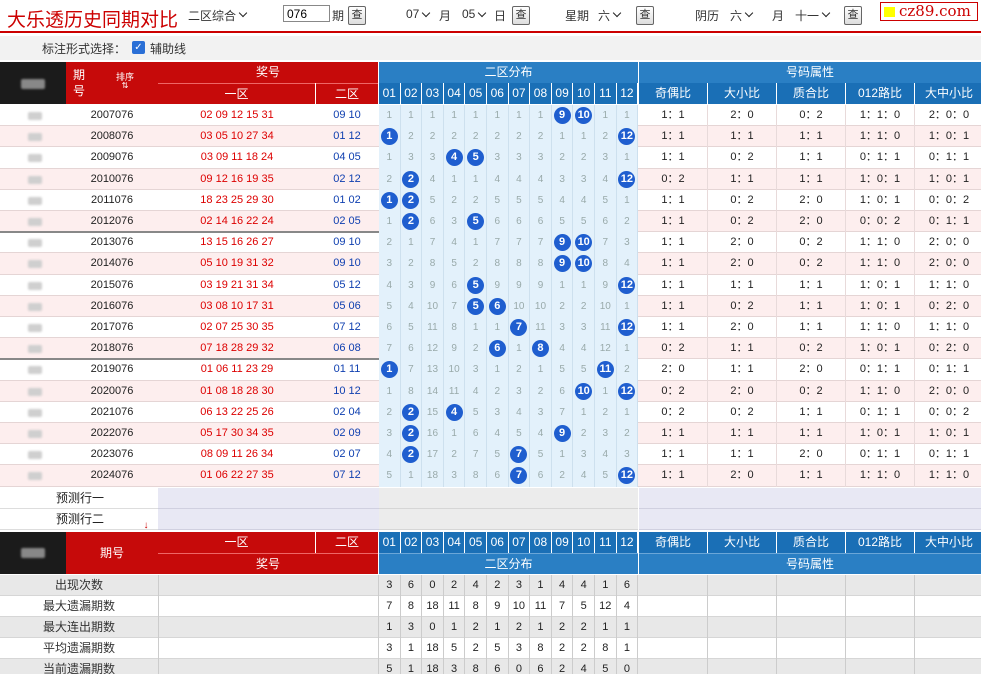 Image resolution: width=981 pixels, height=674 pixels. I want to click on row-attr: 1：1, so click(673, 476).